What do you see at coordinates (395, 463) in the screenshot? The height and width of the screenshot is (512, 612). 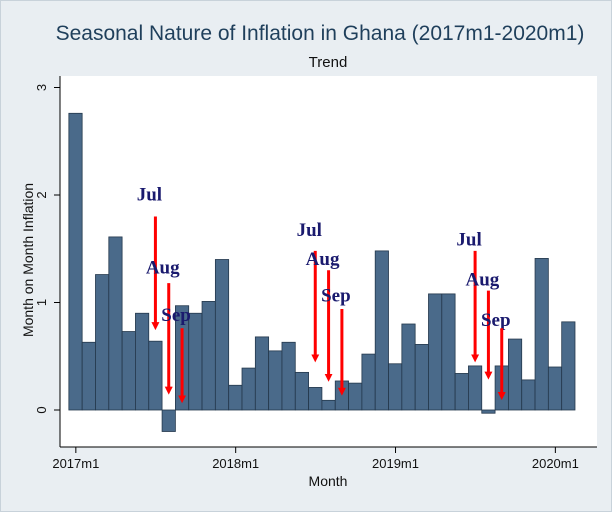 I see `x-tick-label: 2019m1` at bounding box center [395, 463].